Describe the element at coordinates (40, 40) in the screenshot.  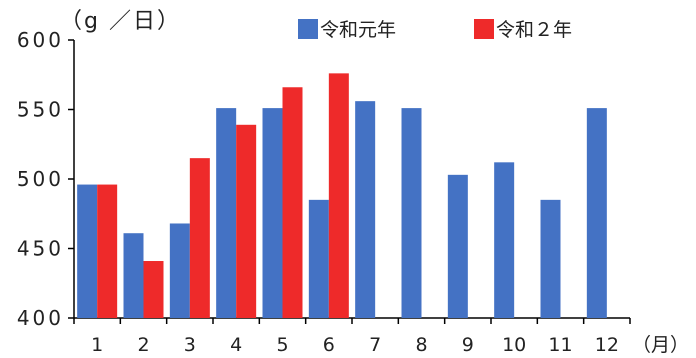
I see `y-tick-label: 600` at that location.